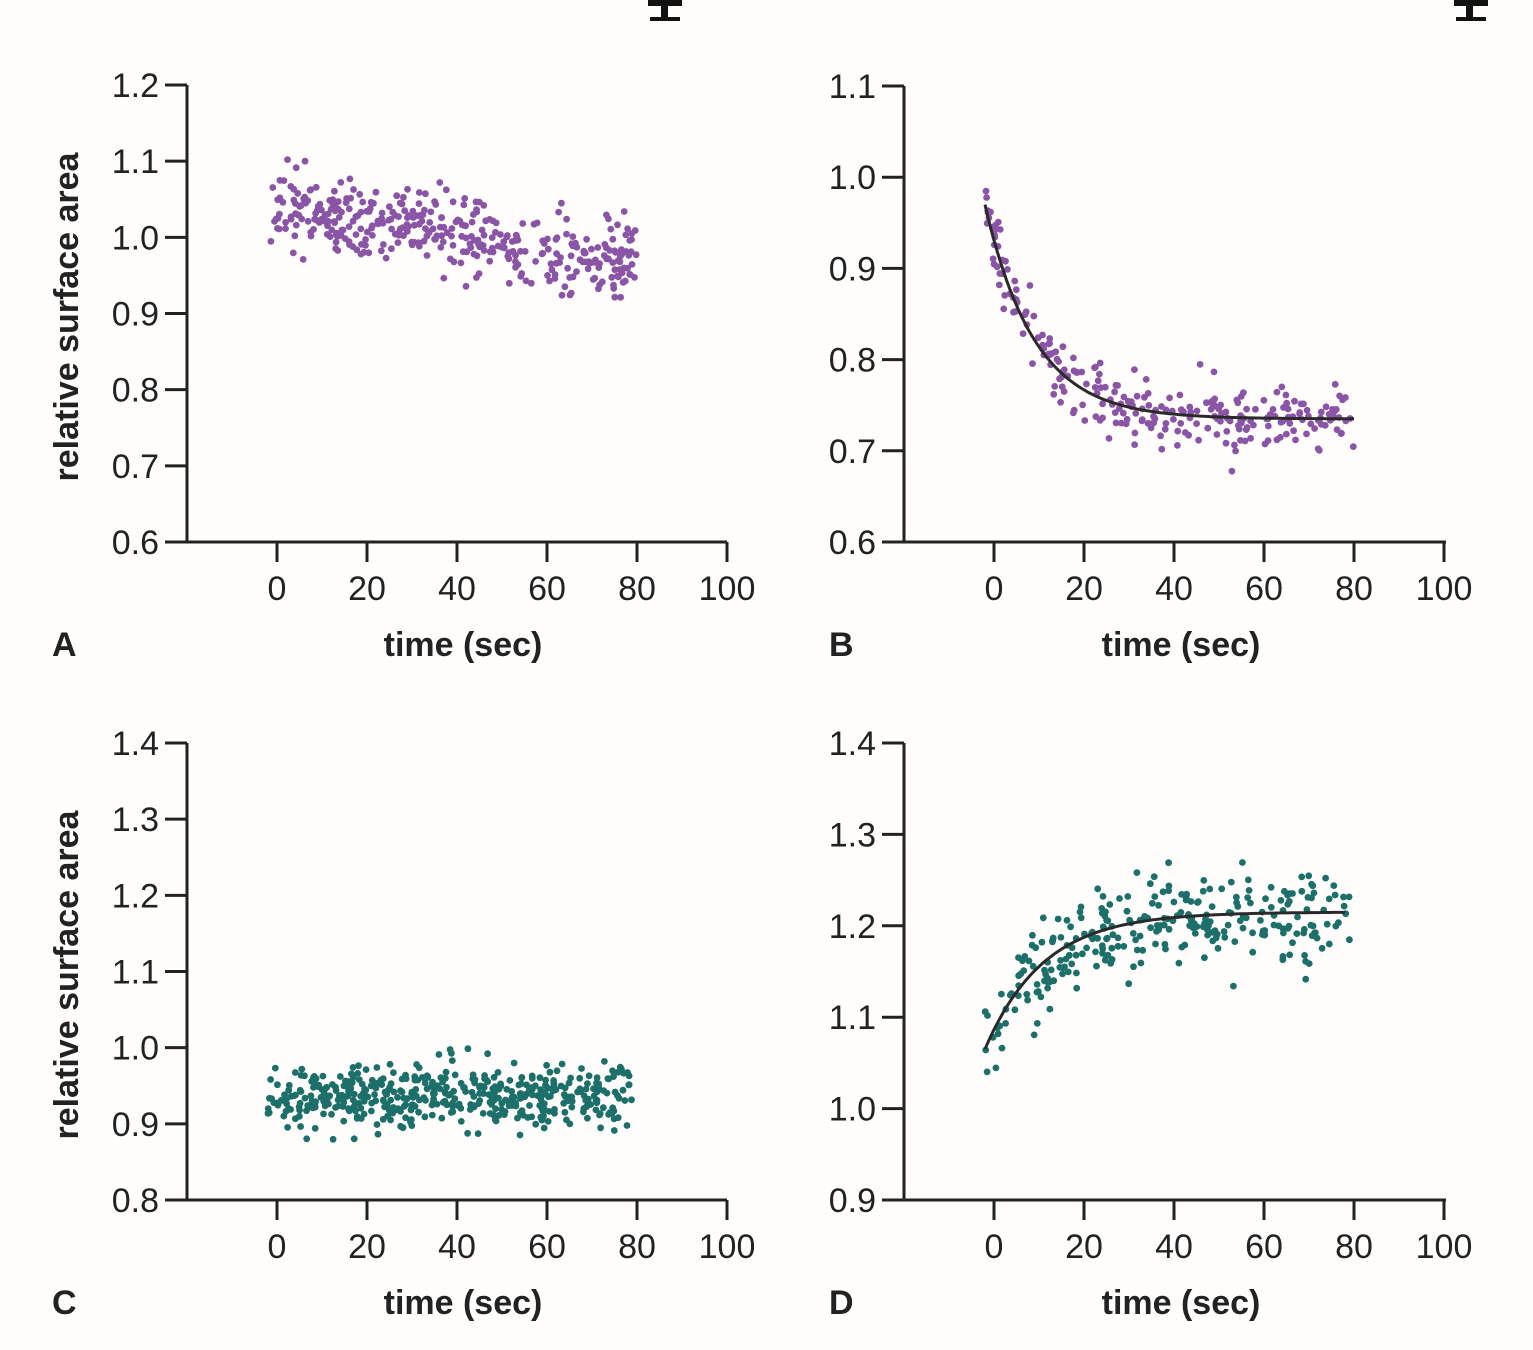 The image size is (1533, 1350). I want to click on data-points, so click(453, 228).